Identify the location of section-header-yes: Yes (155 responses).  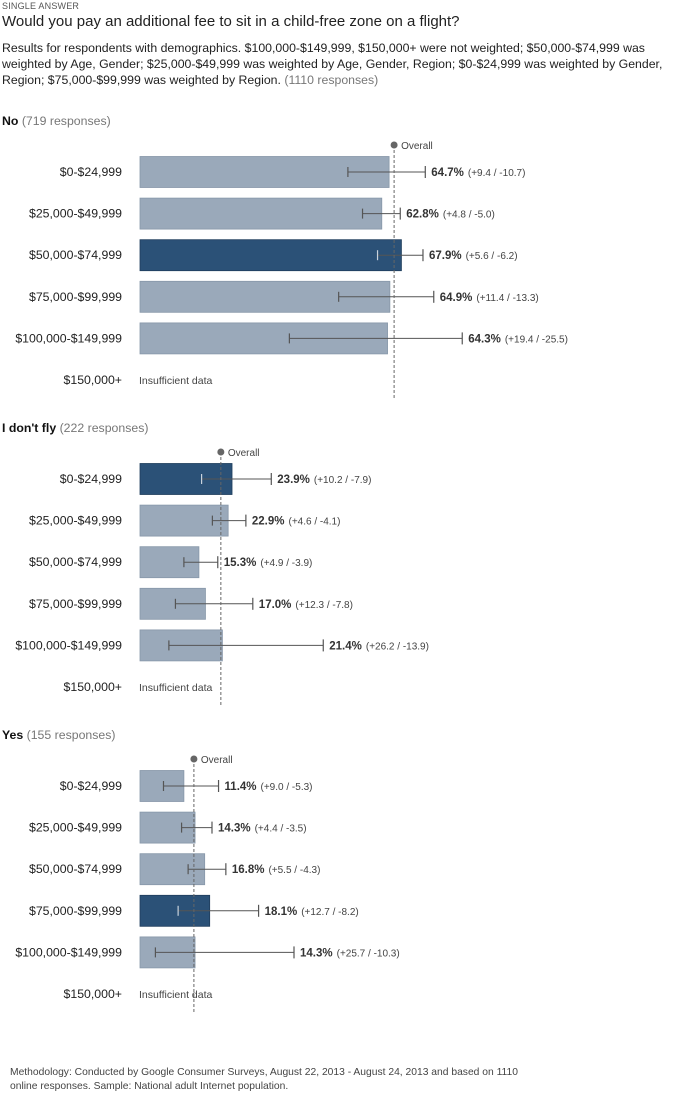
(58, 735).